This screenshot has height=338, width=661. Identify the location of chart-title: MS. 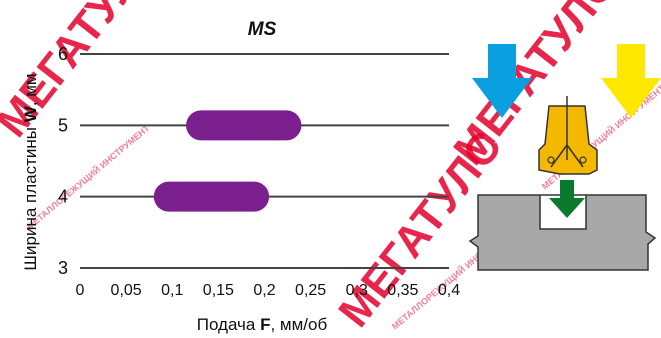
(262, 29).